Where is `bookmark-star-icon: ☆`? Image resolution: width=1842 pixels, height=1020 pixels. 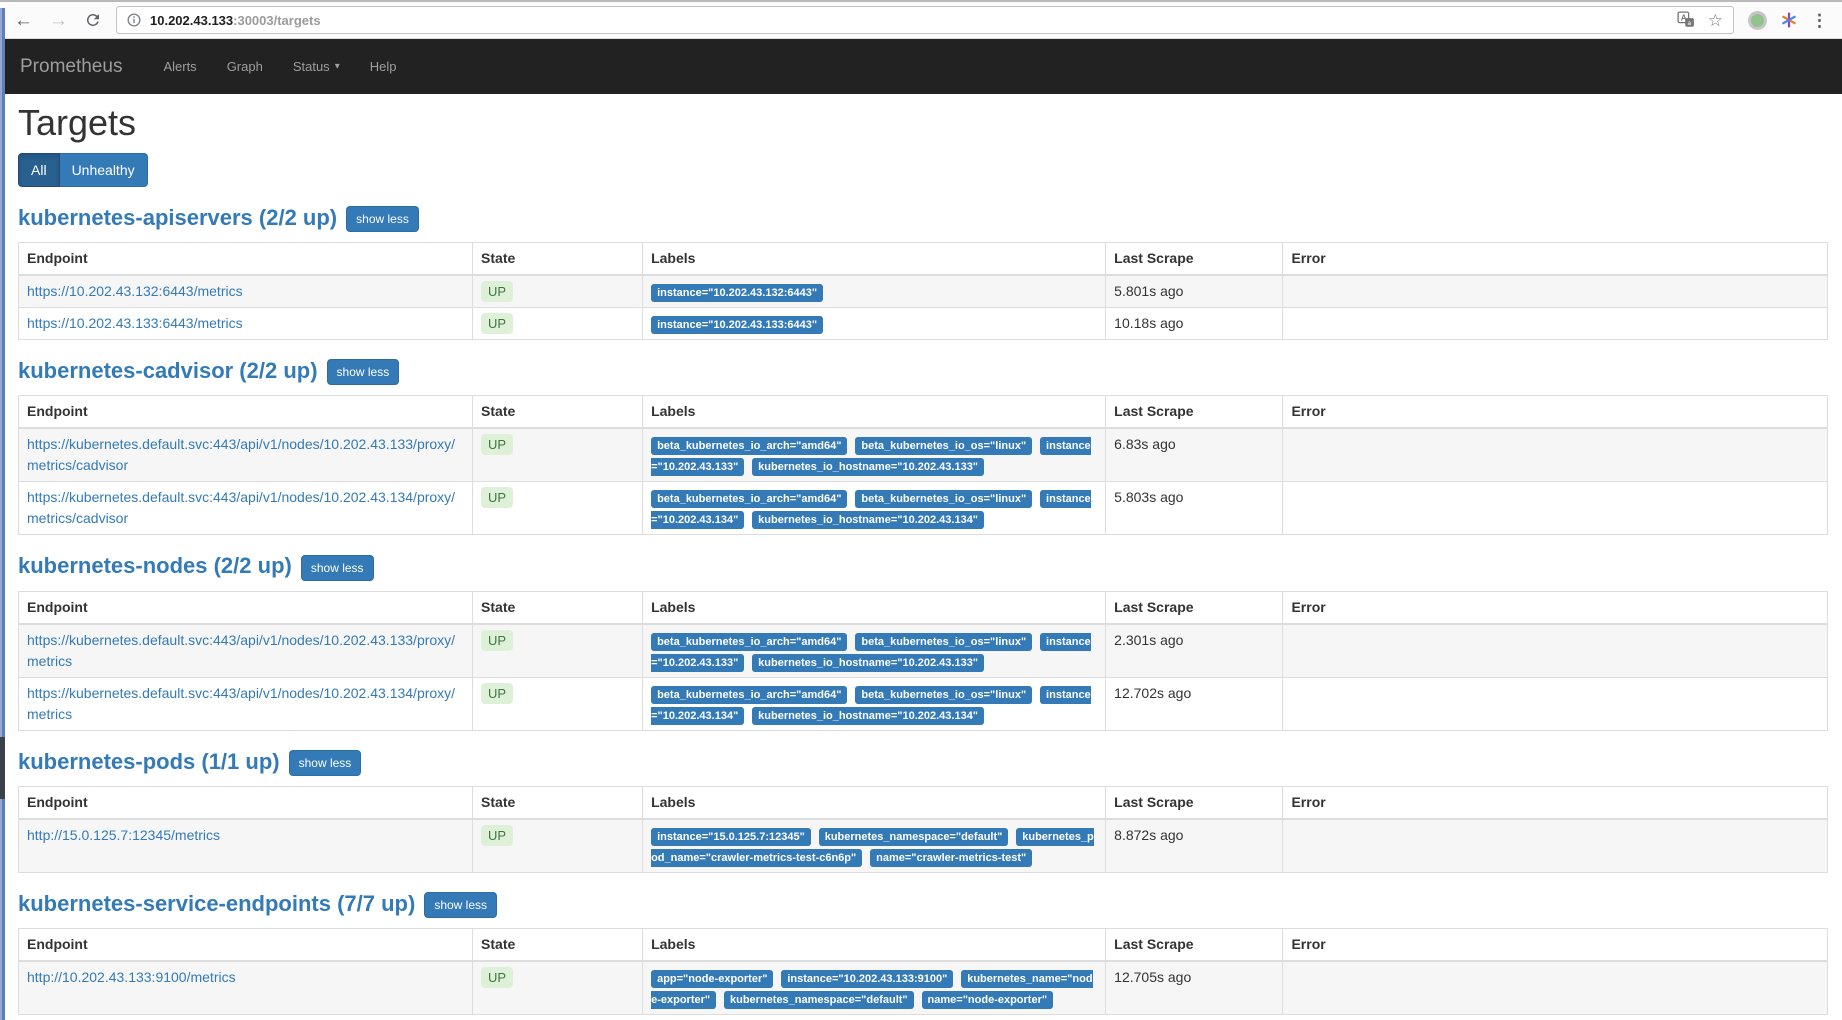
bookmark-star-icon: ☆ is located at coordinates (1715, 20).